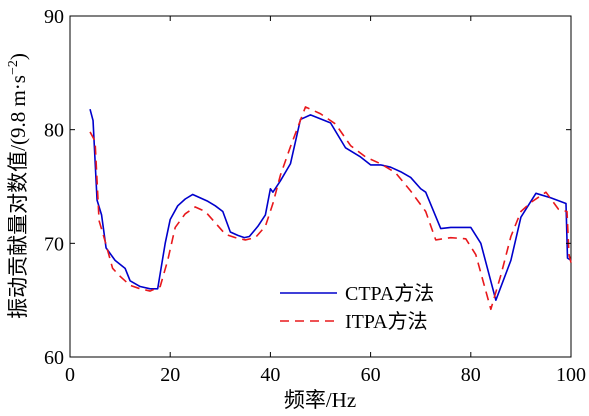 This screenshot has height=416, width=589. What do you see at coordinates (389, 293) in the screenshot?
I see `legend-label-ctpa: CTPA方法` at bounding box center [389, 293].